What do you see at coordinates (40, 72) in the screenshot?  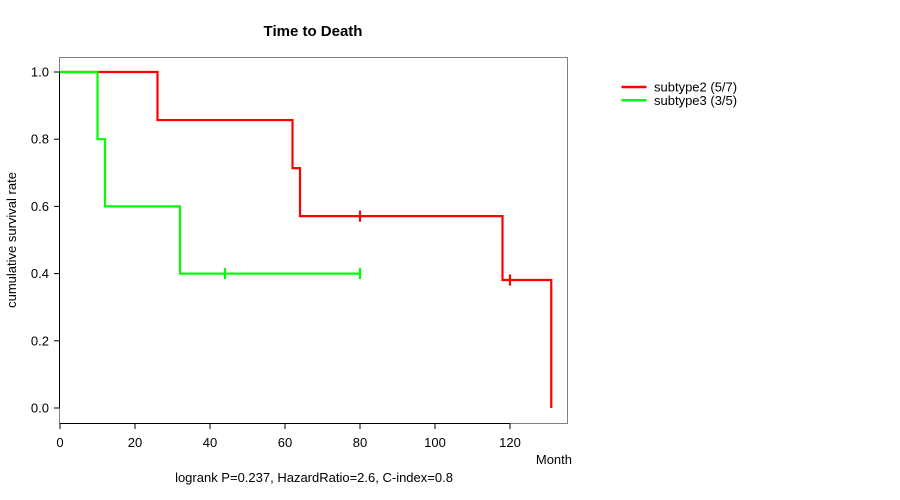 I see `y-tick-label: 1.0` at bounding box center [40, 72].